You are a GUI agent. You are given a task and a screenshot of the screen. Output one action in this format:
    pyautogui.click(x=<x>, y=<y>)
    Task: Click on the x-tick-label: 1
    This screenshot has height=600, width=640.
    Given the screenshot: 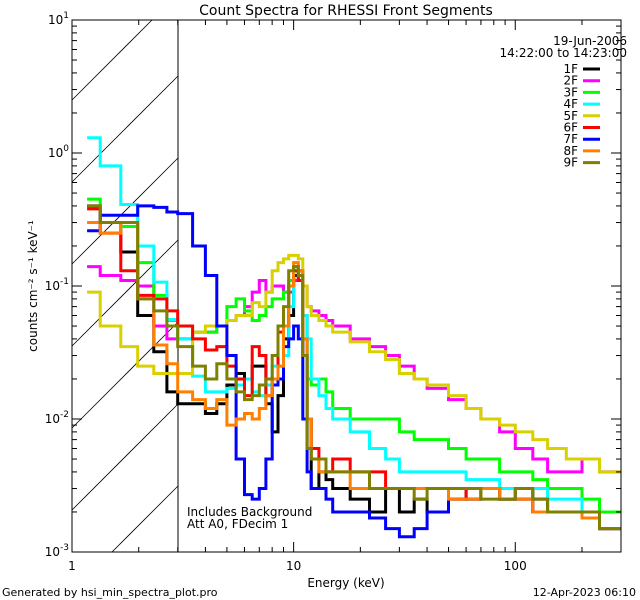 What is the action you would take?
    pyautogui.click(x=72, y=566)
    